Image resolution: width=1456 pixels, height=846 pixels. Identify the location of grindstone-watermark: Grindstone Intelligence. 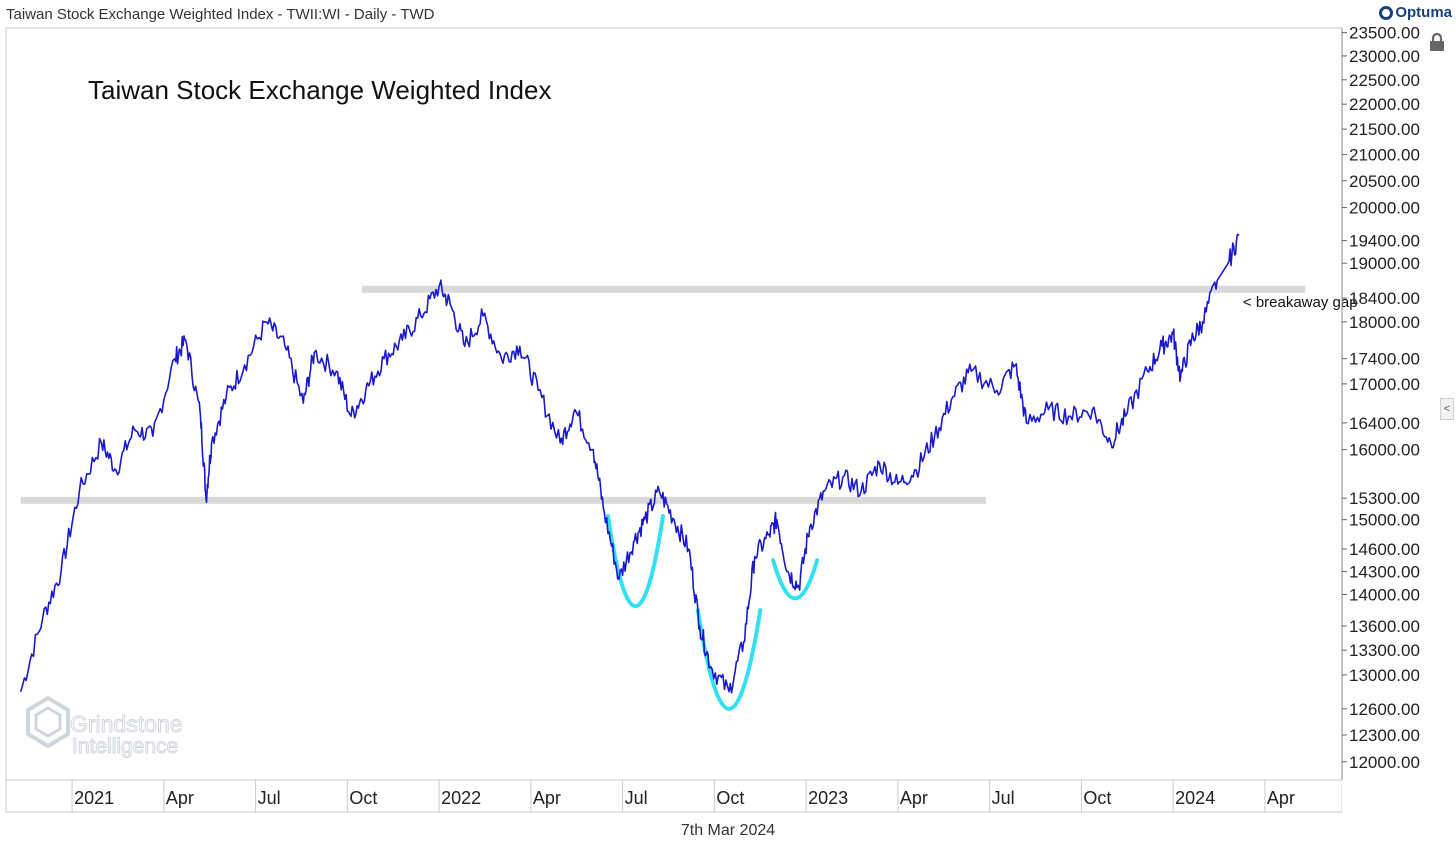
(104, 727).